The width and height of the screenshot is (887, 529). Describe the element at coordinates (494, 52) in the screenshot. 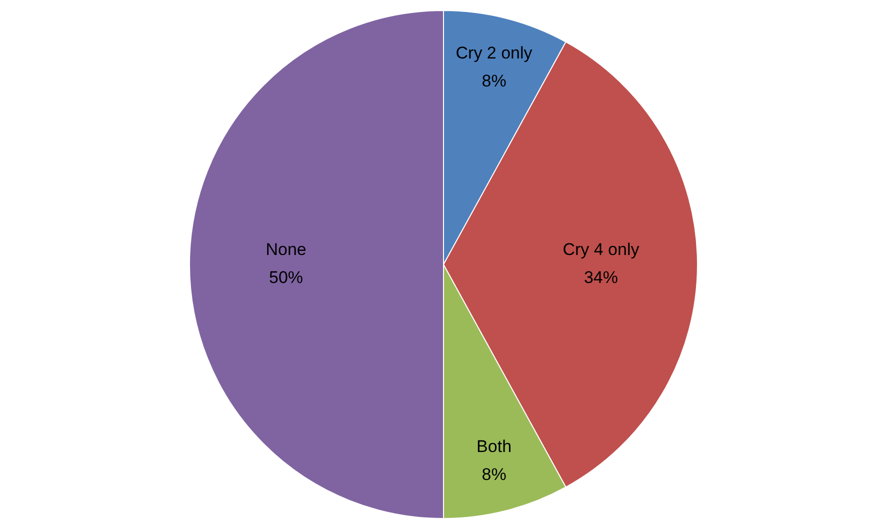

I see `slice-label: Cry 2 only` at that location.